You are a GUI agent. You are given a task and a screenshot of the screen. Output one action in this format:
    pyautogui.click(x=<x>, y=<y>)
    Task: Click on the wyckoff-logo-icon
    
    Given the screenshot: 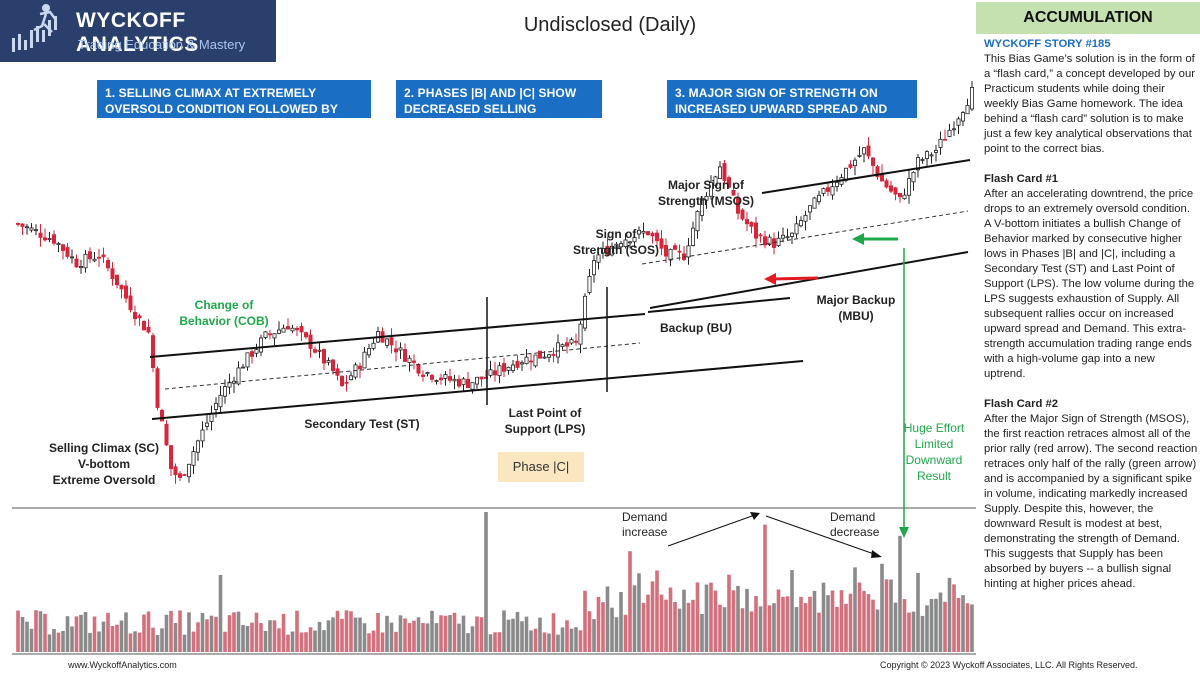 What is the action you would take?
    pyautogui.click(x=34, y=28)
    